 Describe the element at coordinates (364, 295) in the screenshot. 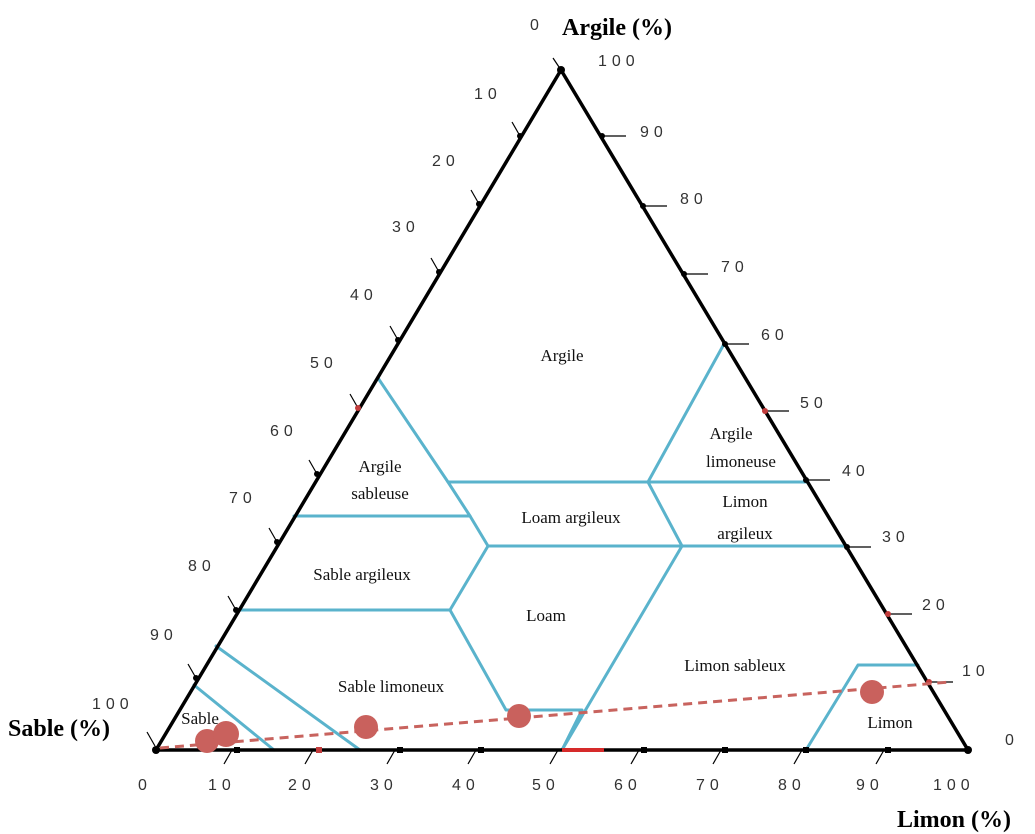

I see `sable-tick-label: 40` at that location.